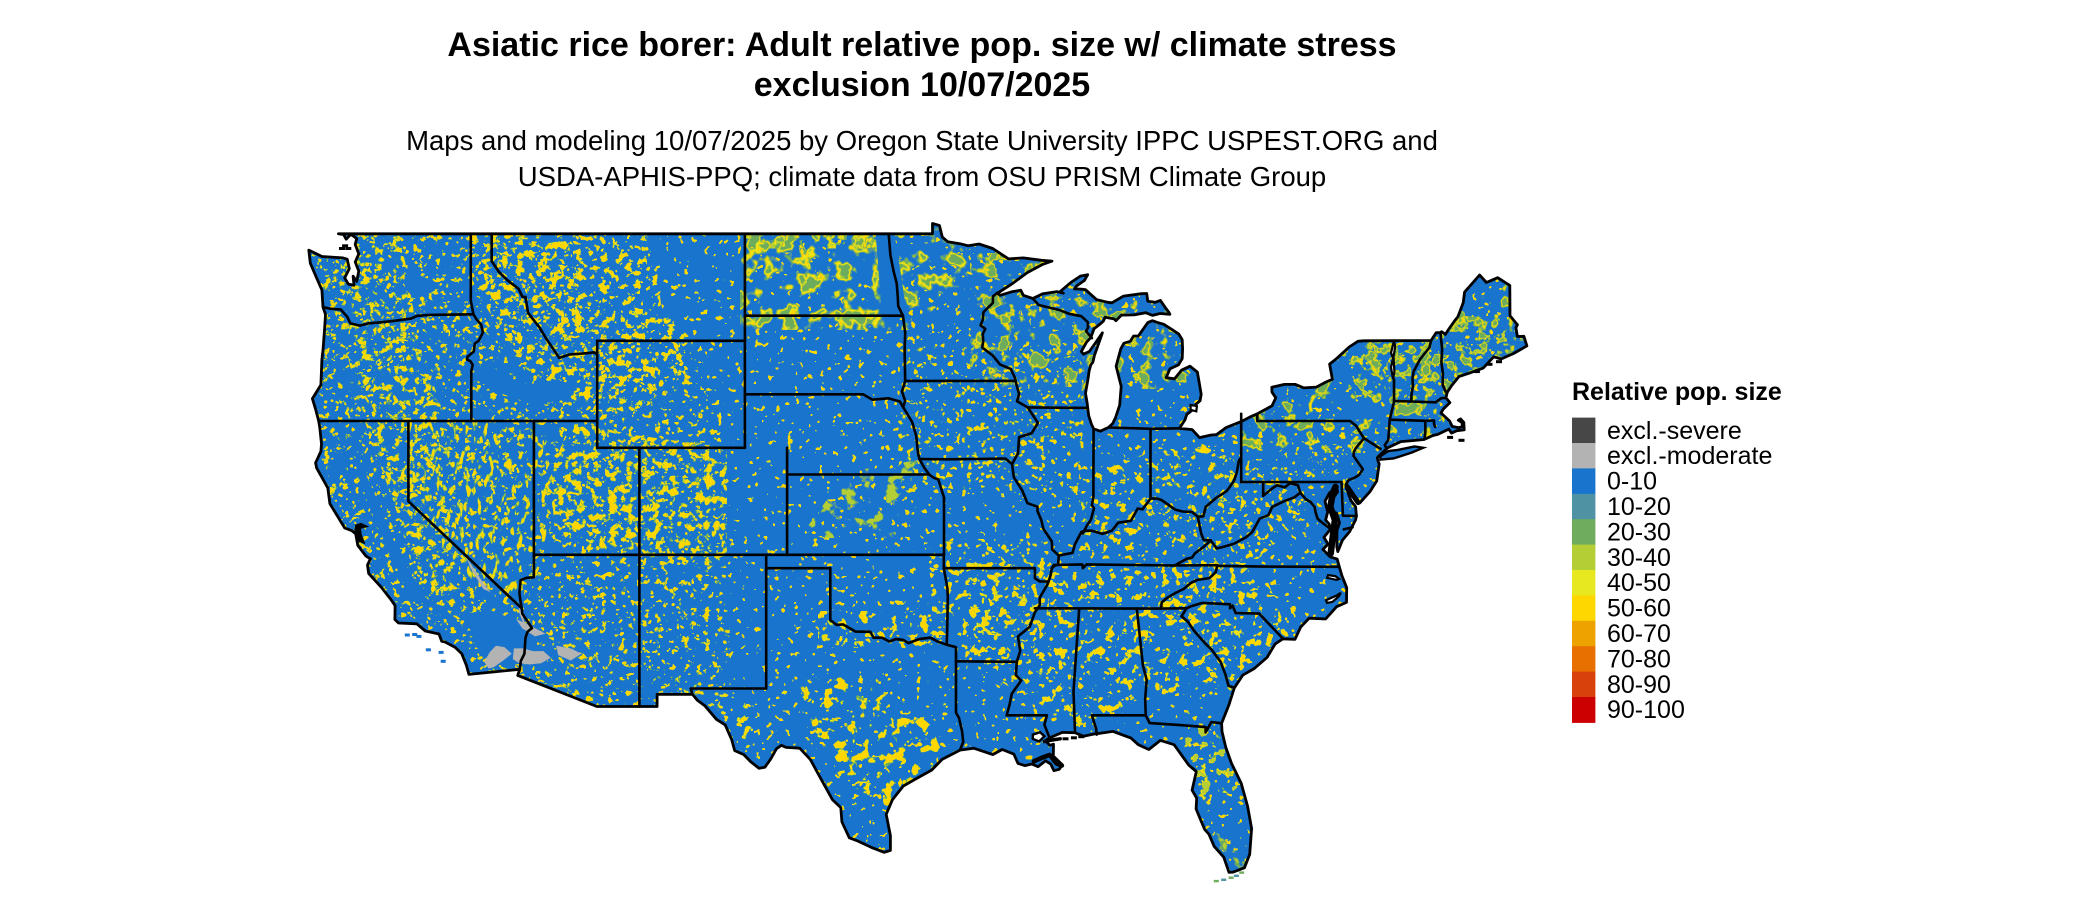 The image size is (2100, 897). What do you see at coordinates (1639, 634) in the screenshot?
I see `svg-text: 60-70` at bounding box center [1639, 634].